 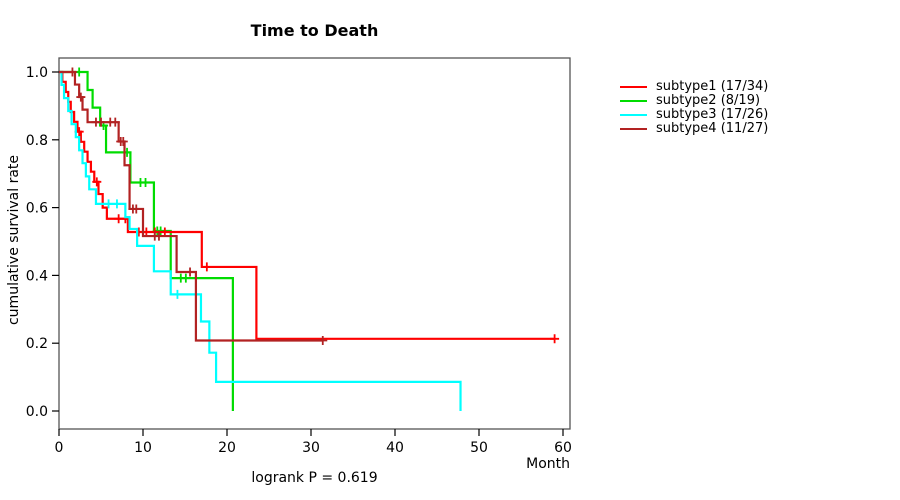 What do you see at coordinates (227, 448) in the screenshot?
I see `x-tick-label: 20` at bounding box center [227, 448].